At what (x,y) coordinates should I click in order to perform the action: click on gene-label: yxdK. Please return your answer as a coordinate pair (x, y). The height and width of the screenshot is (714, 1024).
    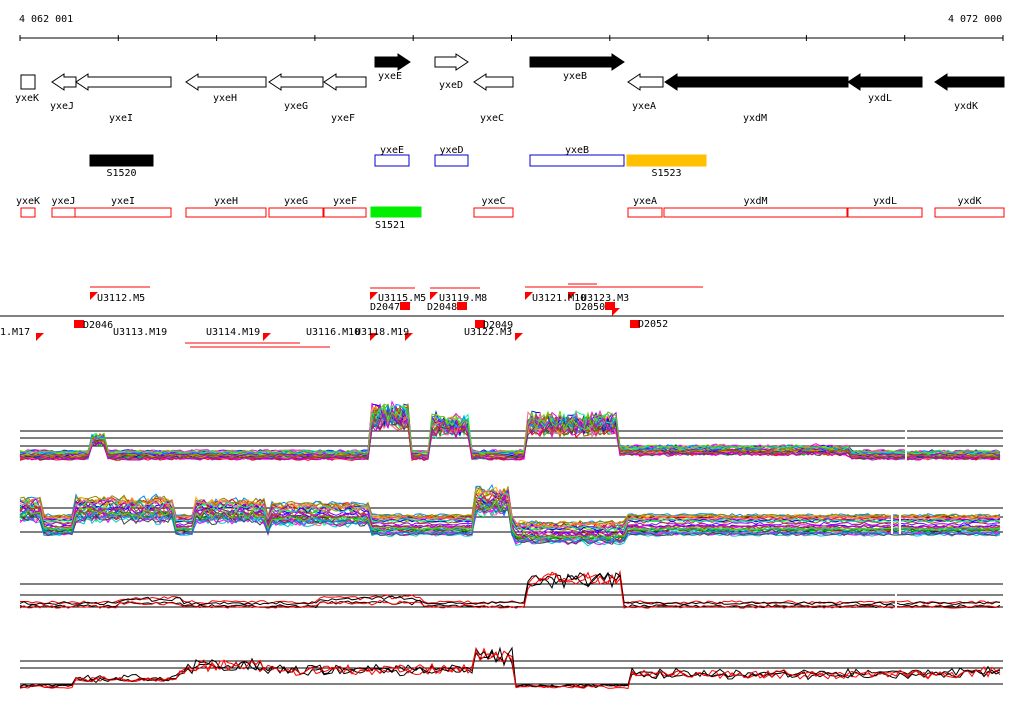
    Looking at the image, I should click on (966, 106).